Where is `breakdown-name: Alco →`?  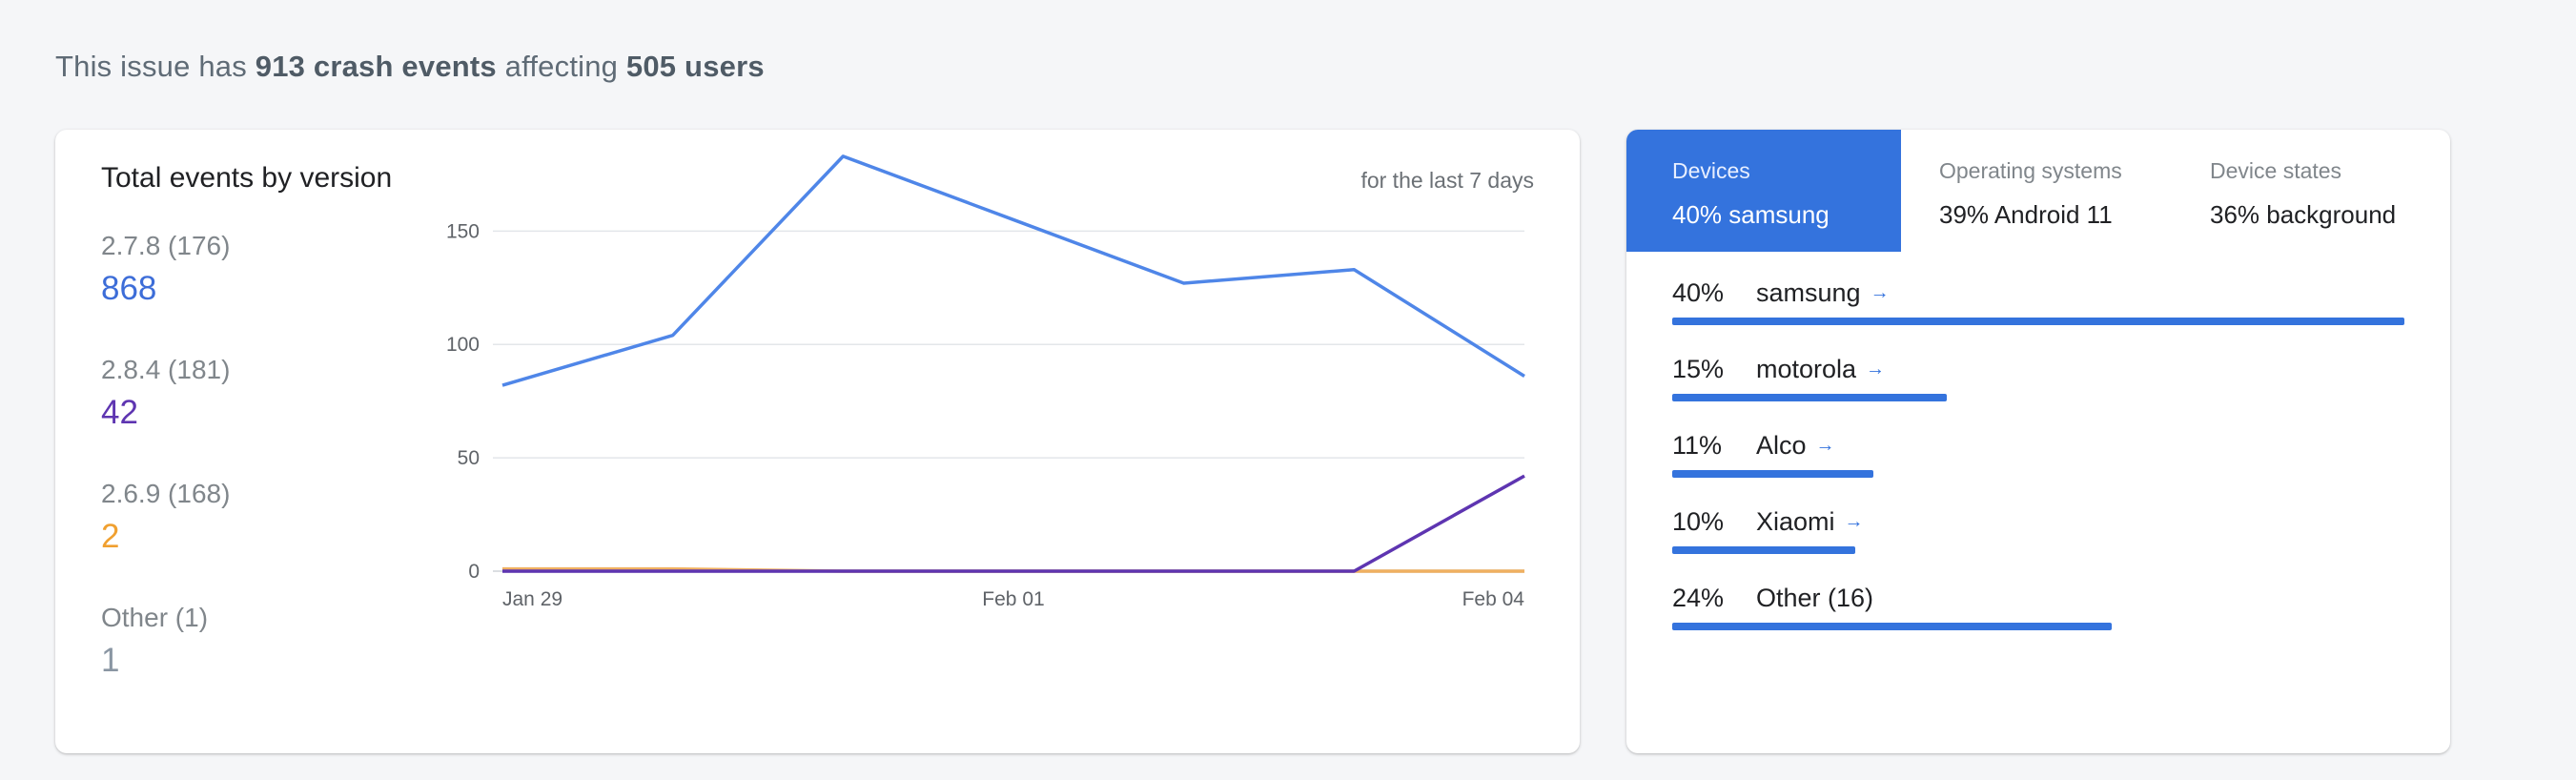
breakdown-name: Alco → is located at coordinates (1795, 446).